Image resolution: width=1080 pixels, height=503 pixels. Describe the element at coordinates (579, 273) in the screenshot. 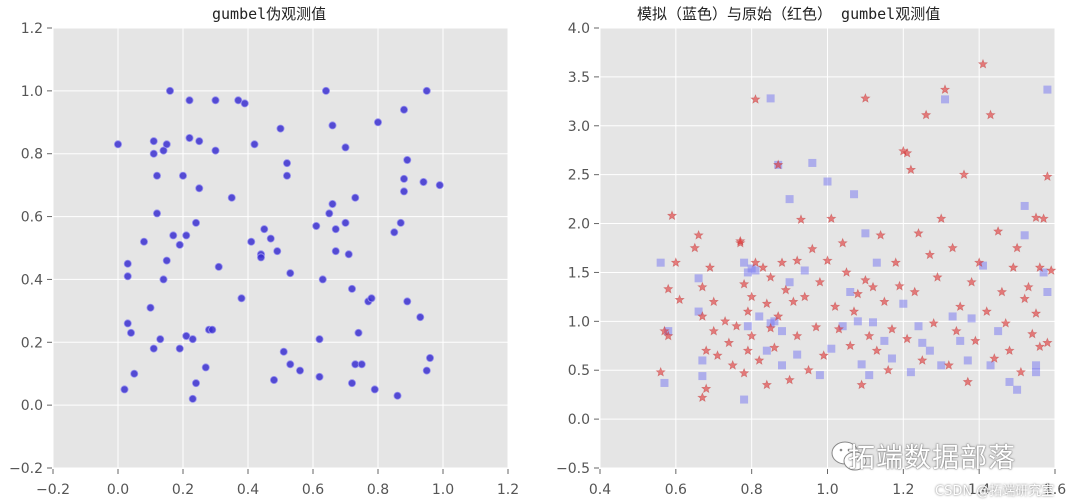

I see `y-tick-label: 1.5` at that location.